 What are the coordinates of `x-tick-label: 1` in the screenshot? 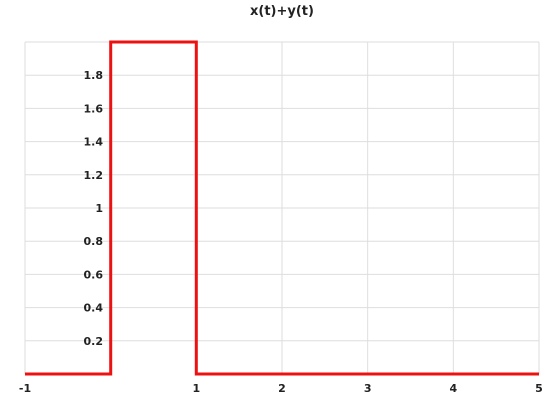 It's located at (197, 388).